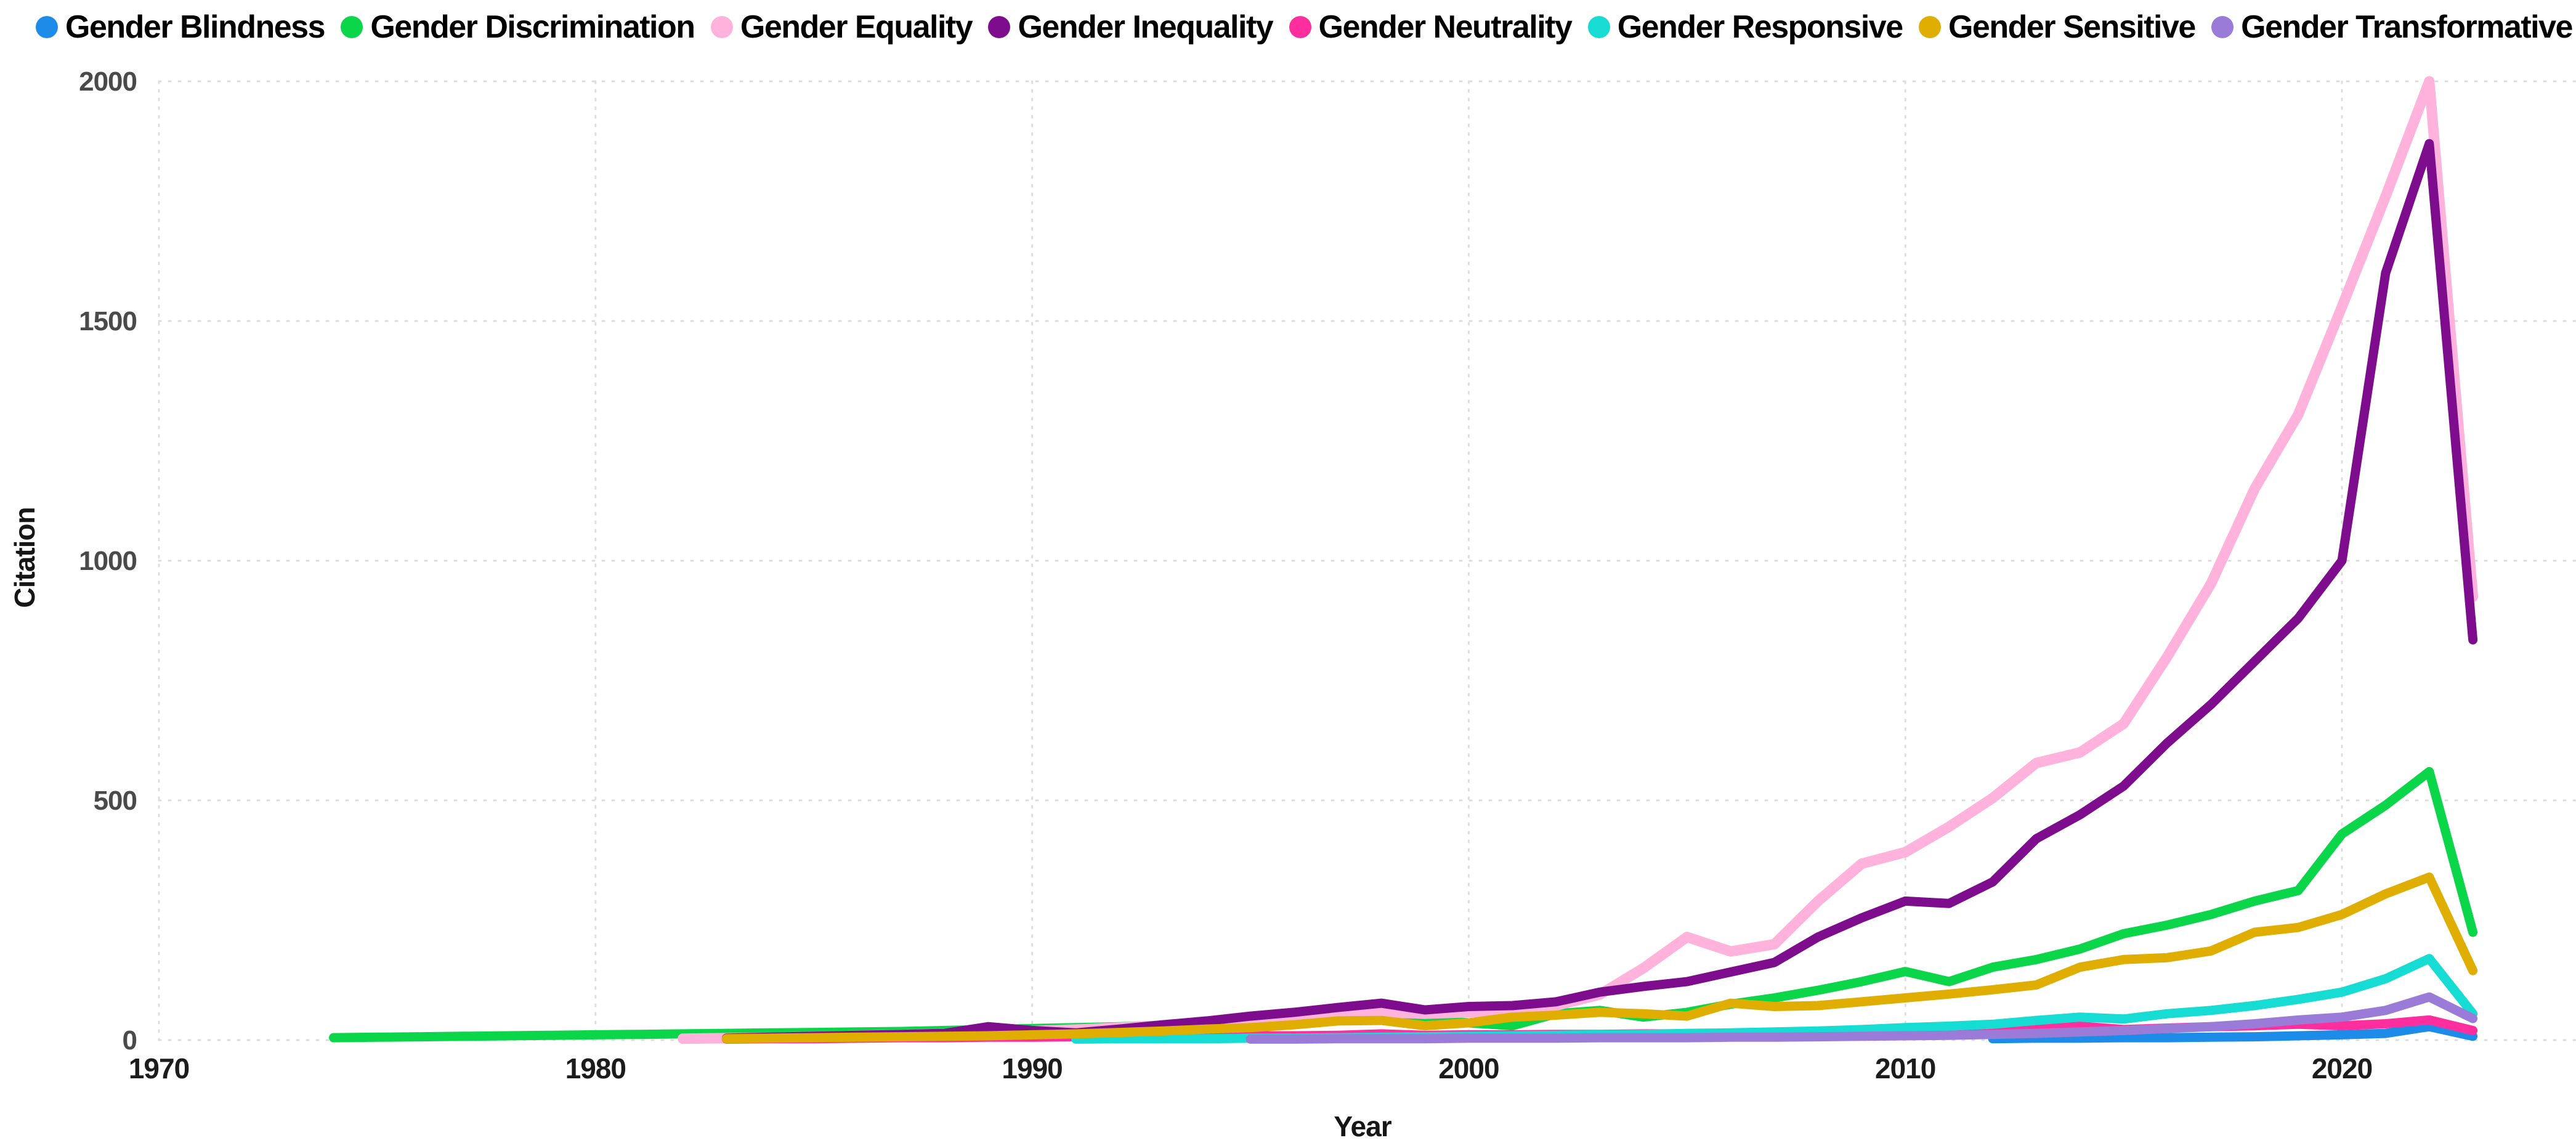 Image resolution: width=2576 pixels, height=1143 pixels. I want to click on legend-label: Gender Blindness, so click(195, 27).